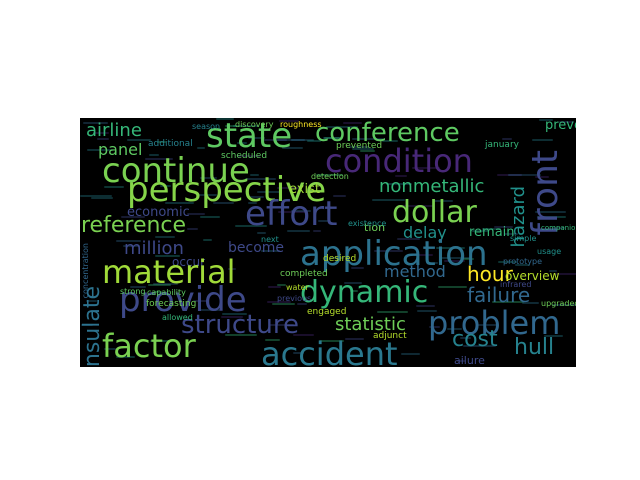  What do you see at coordinates (170, 144) in the screenshot?
I see `word-additional: additional` at bounding box center [170, 144].